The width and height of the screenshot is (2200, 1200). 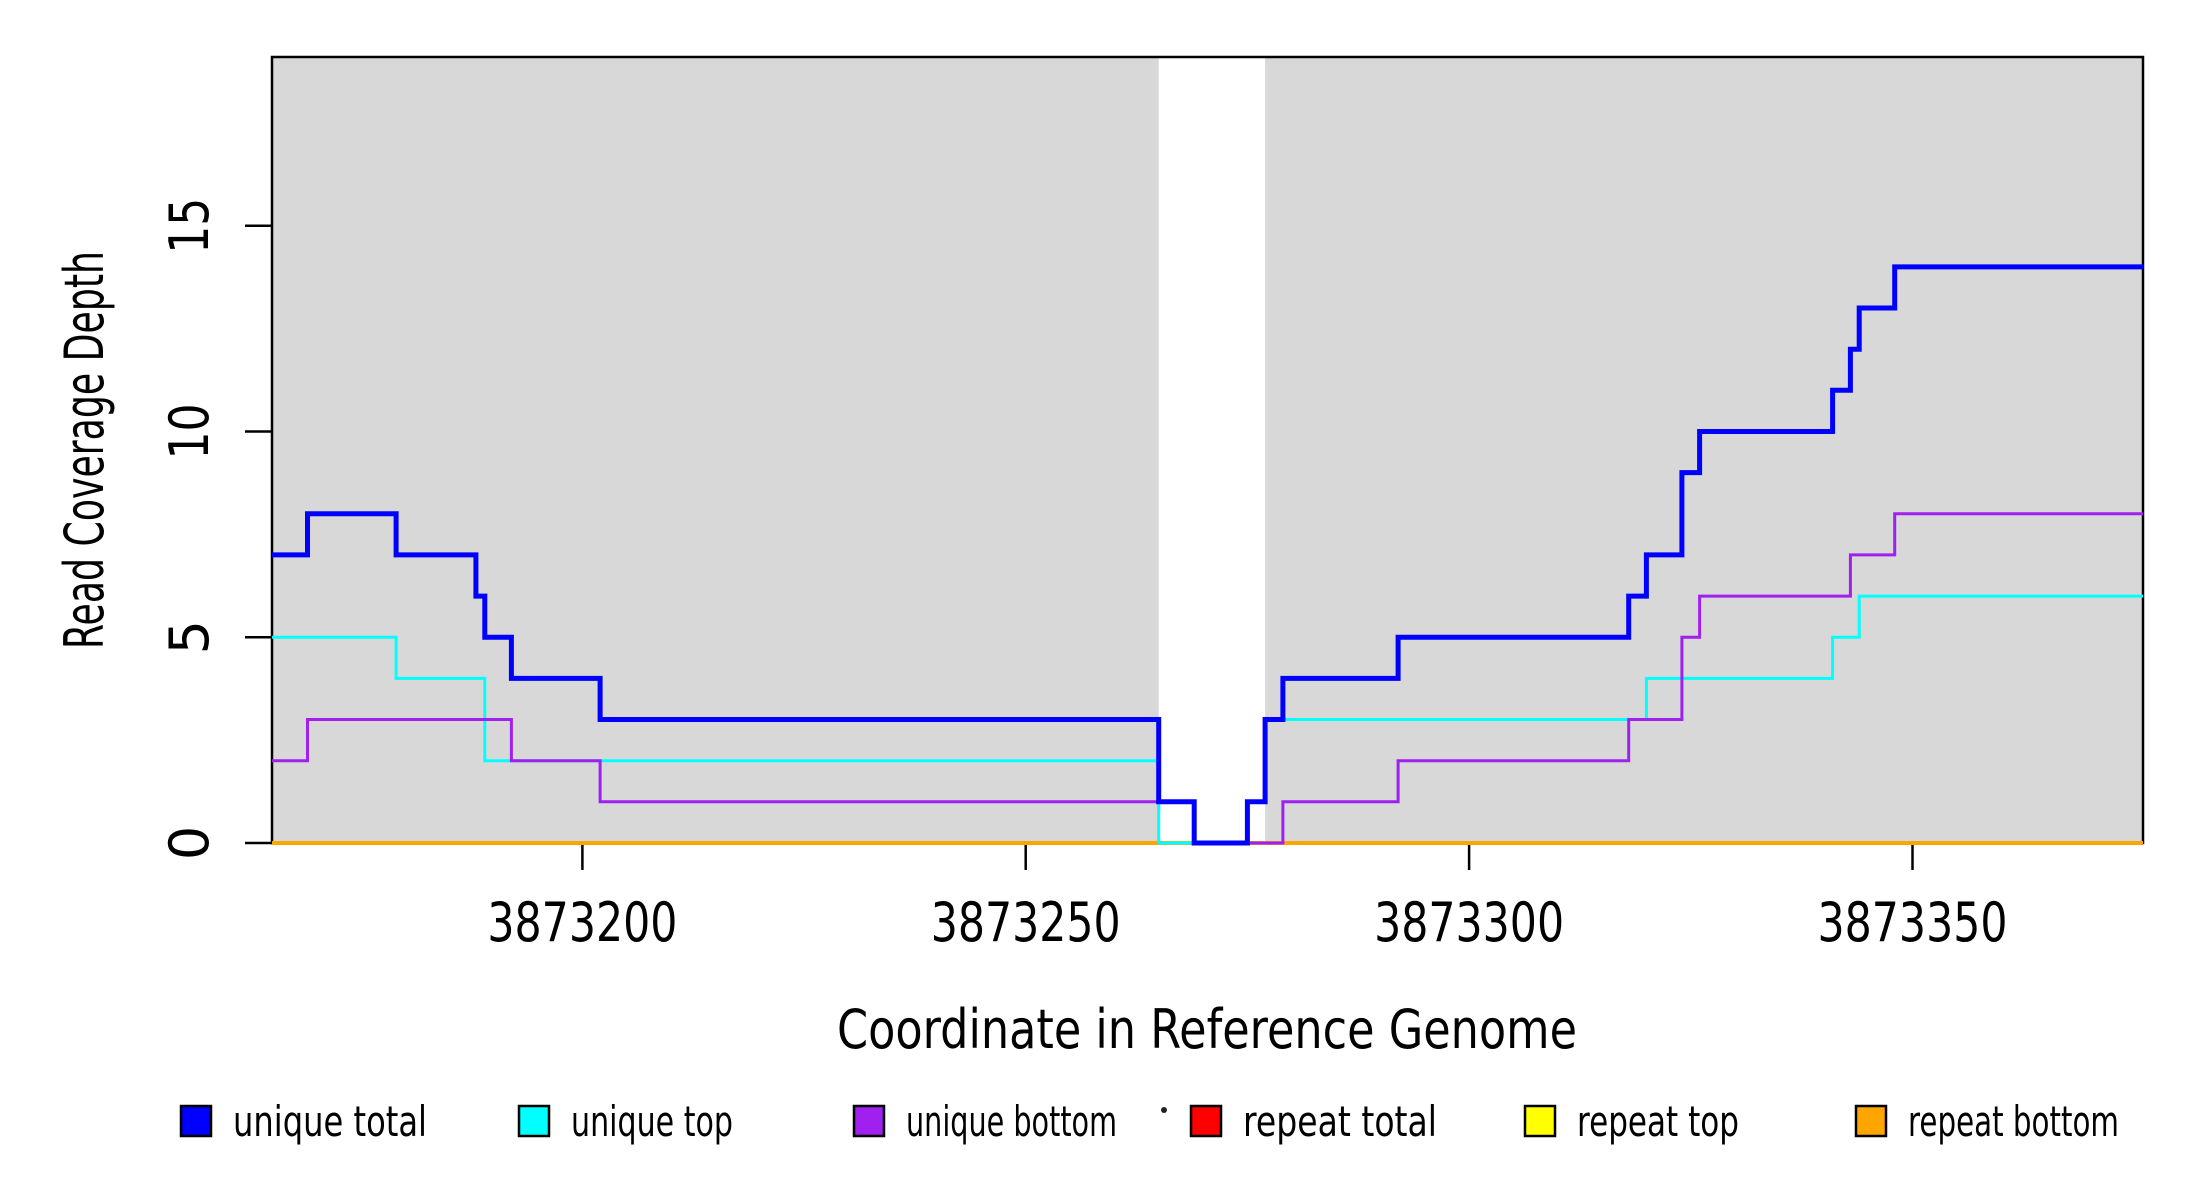 I want to click on y-tick-label: 15, so click(x=189, y=226).